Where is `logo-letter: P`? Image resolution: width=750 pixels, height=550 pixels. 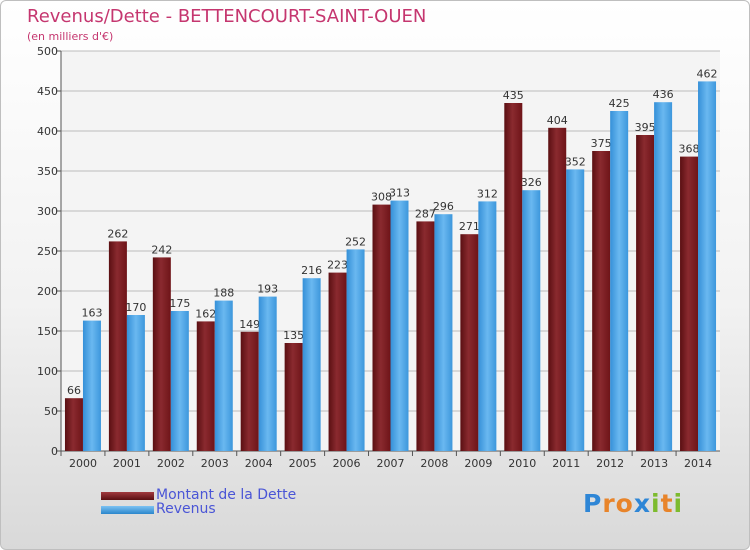
logo-letter: P is located at coordinates (593, 503).